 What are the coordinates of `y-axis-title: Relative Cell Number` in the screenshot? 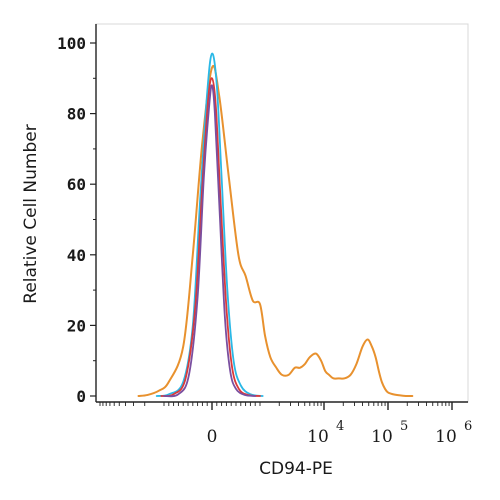 It's located at (31, 213).